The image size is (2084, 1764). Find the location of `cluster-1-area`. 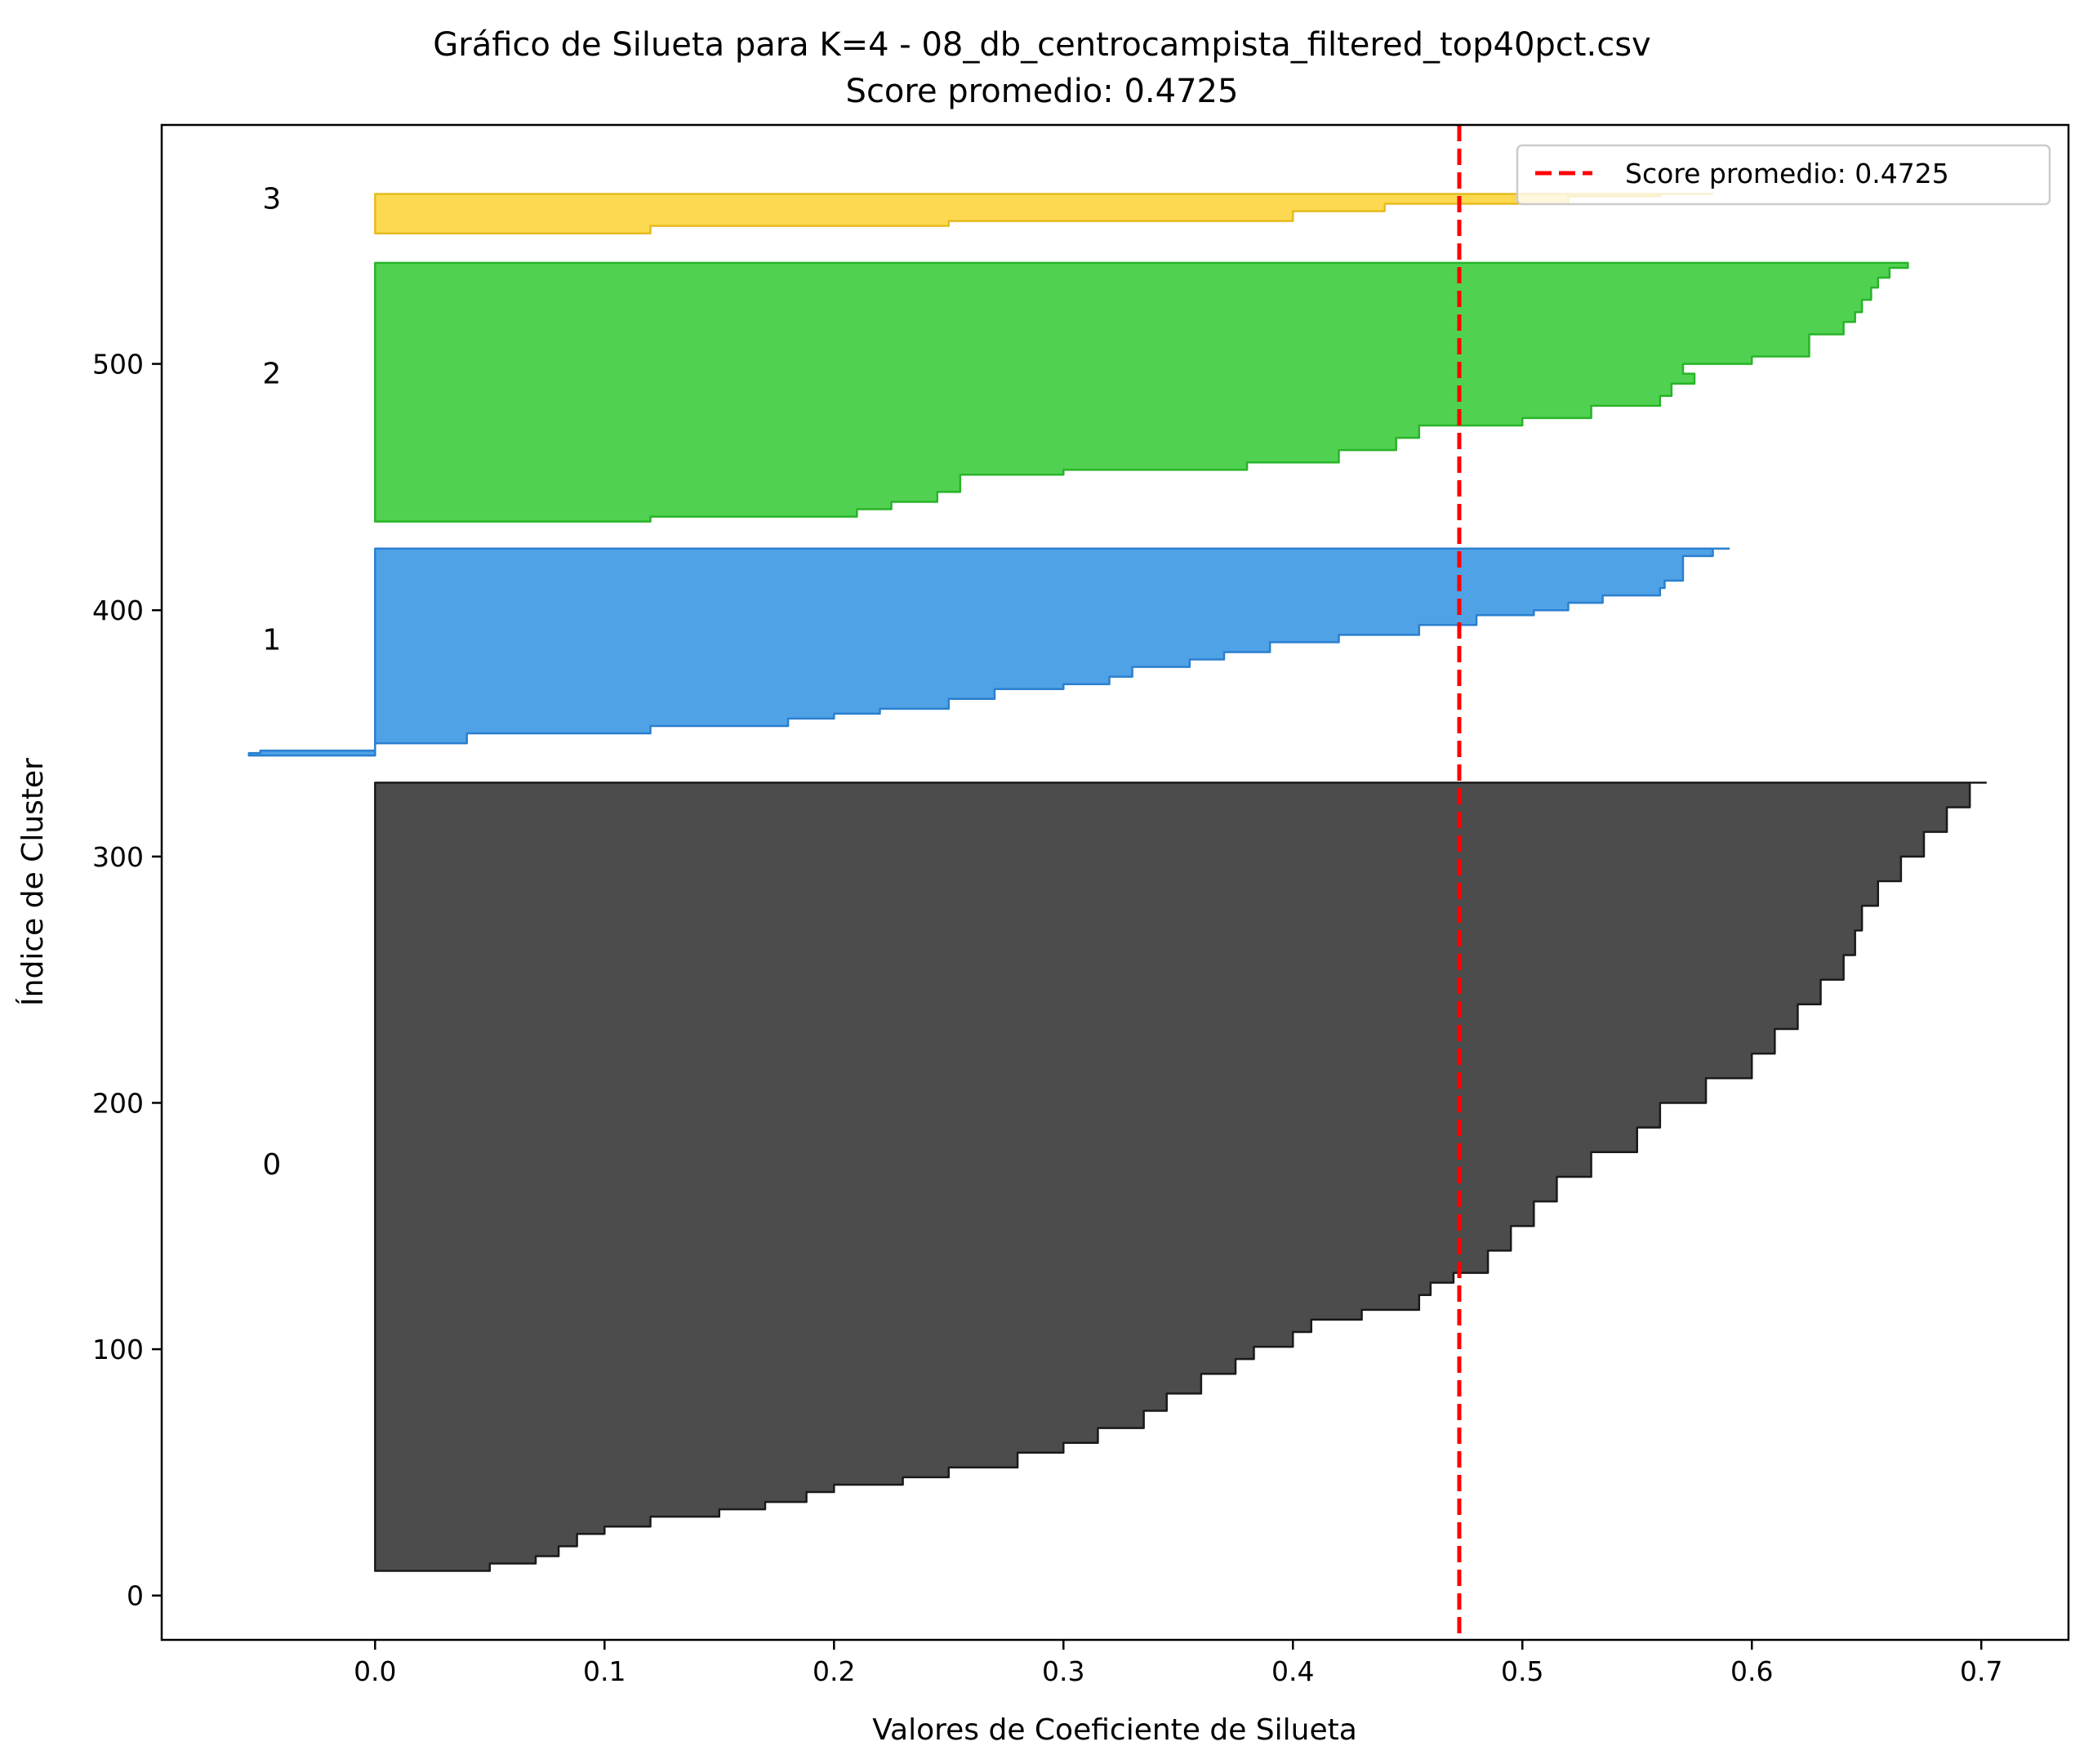

cluster-1-area is located at coordinates (988, 652).